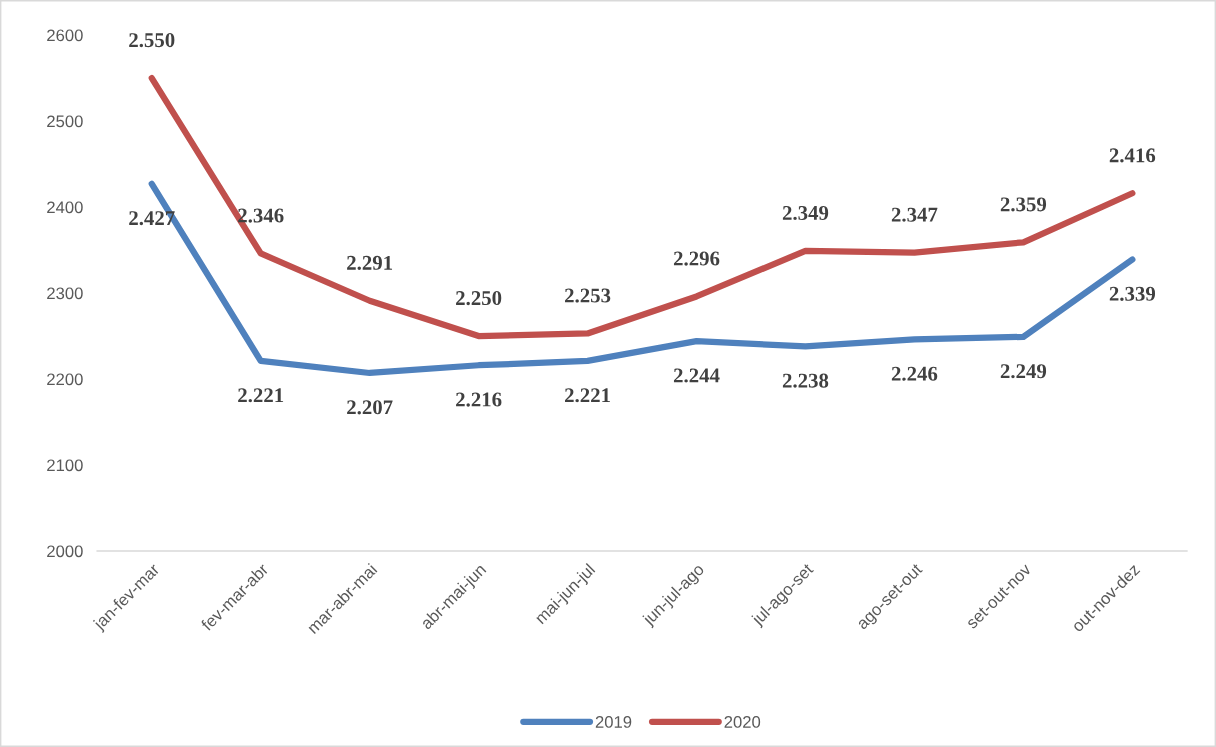 This screenshot has height=747, width=1216. What do you see at coordinates (65, 293) in the screenshot?
I see `y-tick-label: 2300` at bounding box center [65, 293].